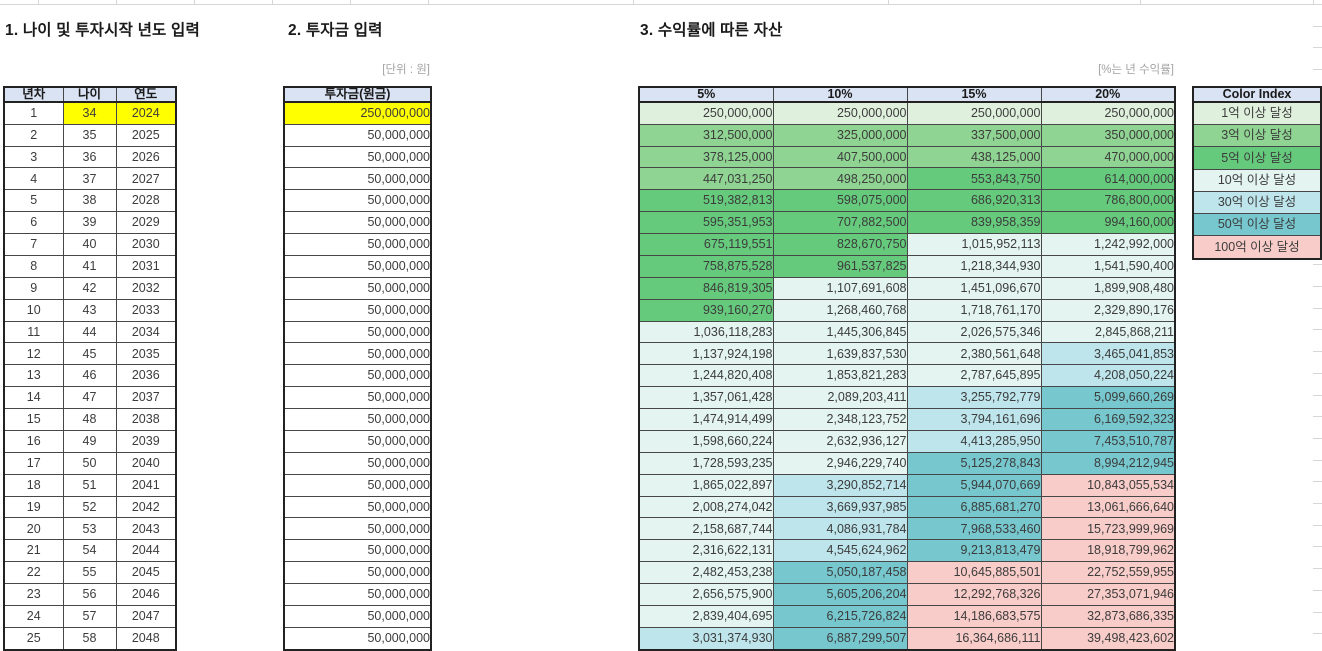 This screenshot has width=1322, height=651. What do you see at coordinates (146, 419) in the screenshot?
I see `year-cell: 2038` at bounding box center [146, 419].